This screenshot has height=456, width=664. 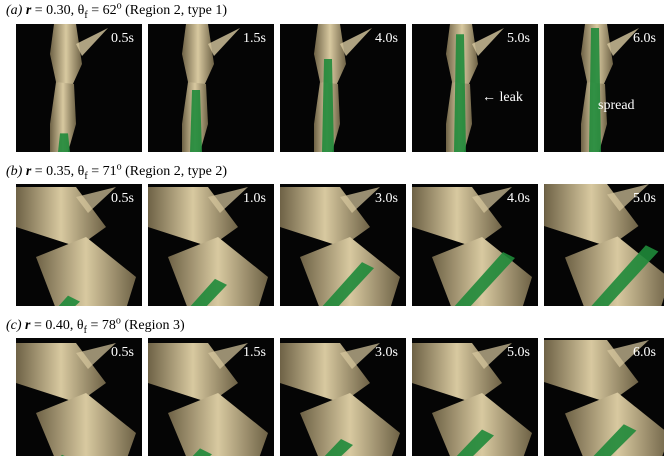 I want to click on panel-letter: (a), so click(x=14, y=10).